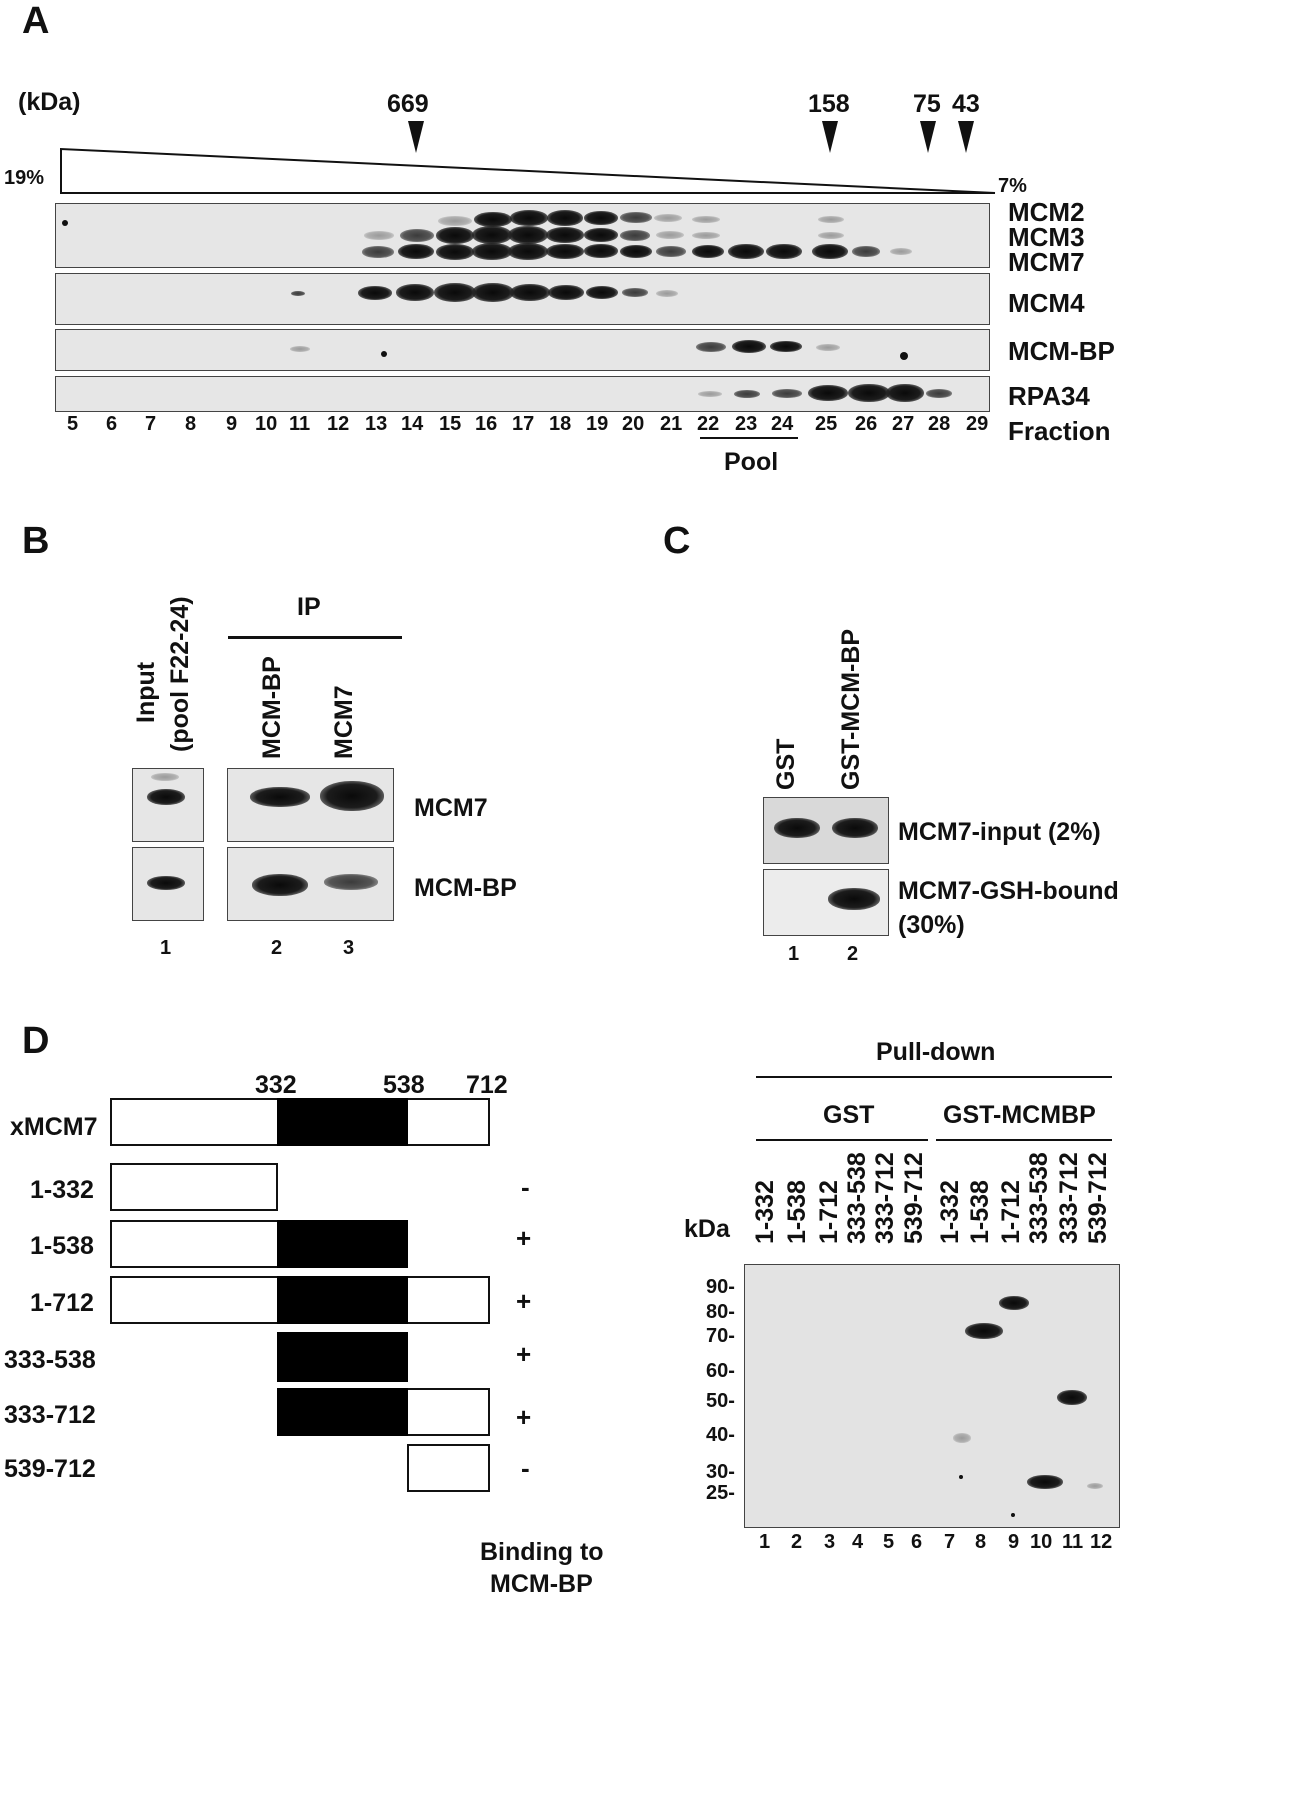 The image size is (1304, 1800). What do you see at coordinates (62, 1303) in the screenshot?
I see `construct-1-712-label: 1-712` at bounding box center [62, 1303].